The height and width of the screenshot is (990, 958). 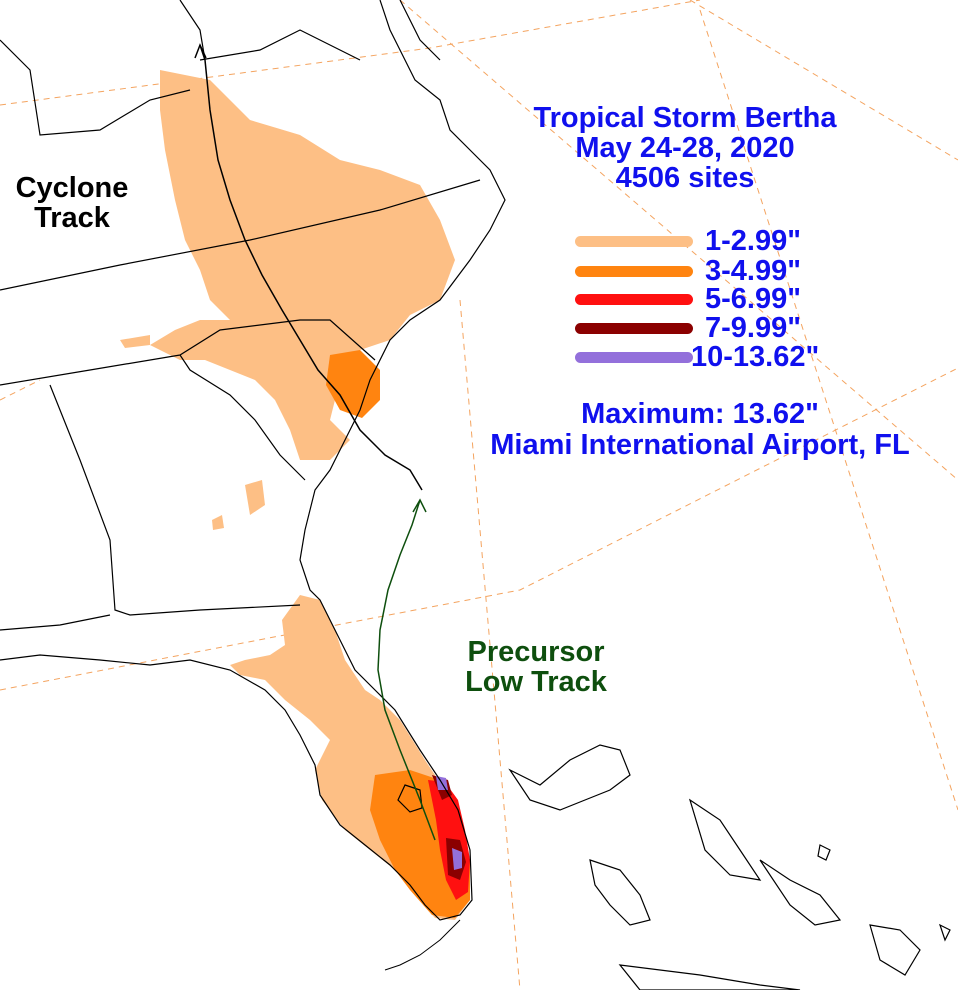 I want to click on precursor-track-label: Precursor Low Track, so click(x=536, y=667).